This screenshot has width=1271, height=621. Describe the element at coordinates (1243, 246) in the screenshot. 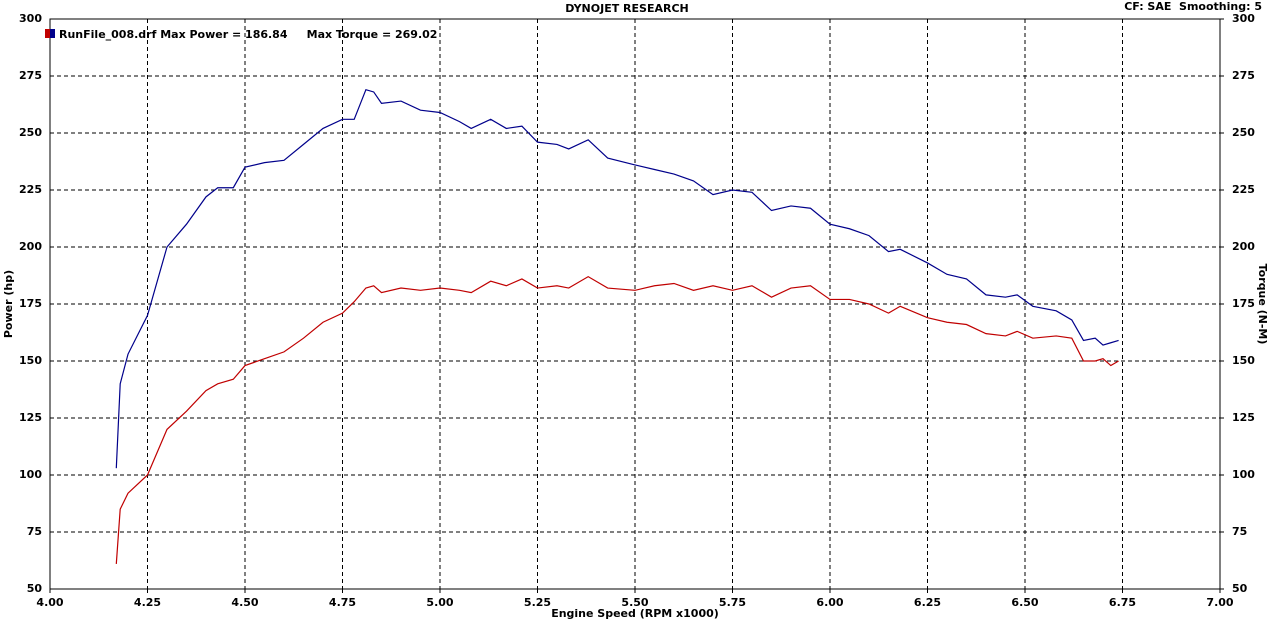

I see `y2-tick-label: 200` at that location.